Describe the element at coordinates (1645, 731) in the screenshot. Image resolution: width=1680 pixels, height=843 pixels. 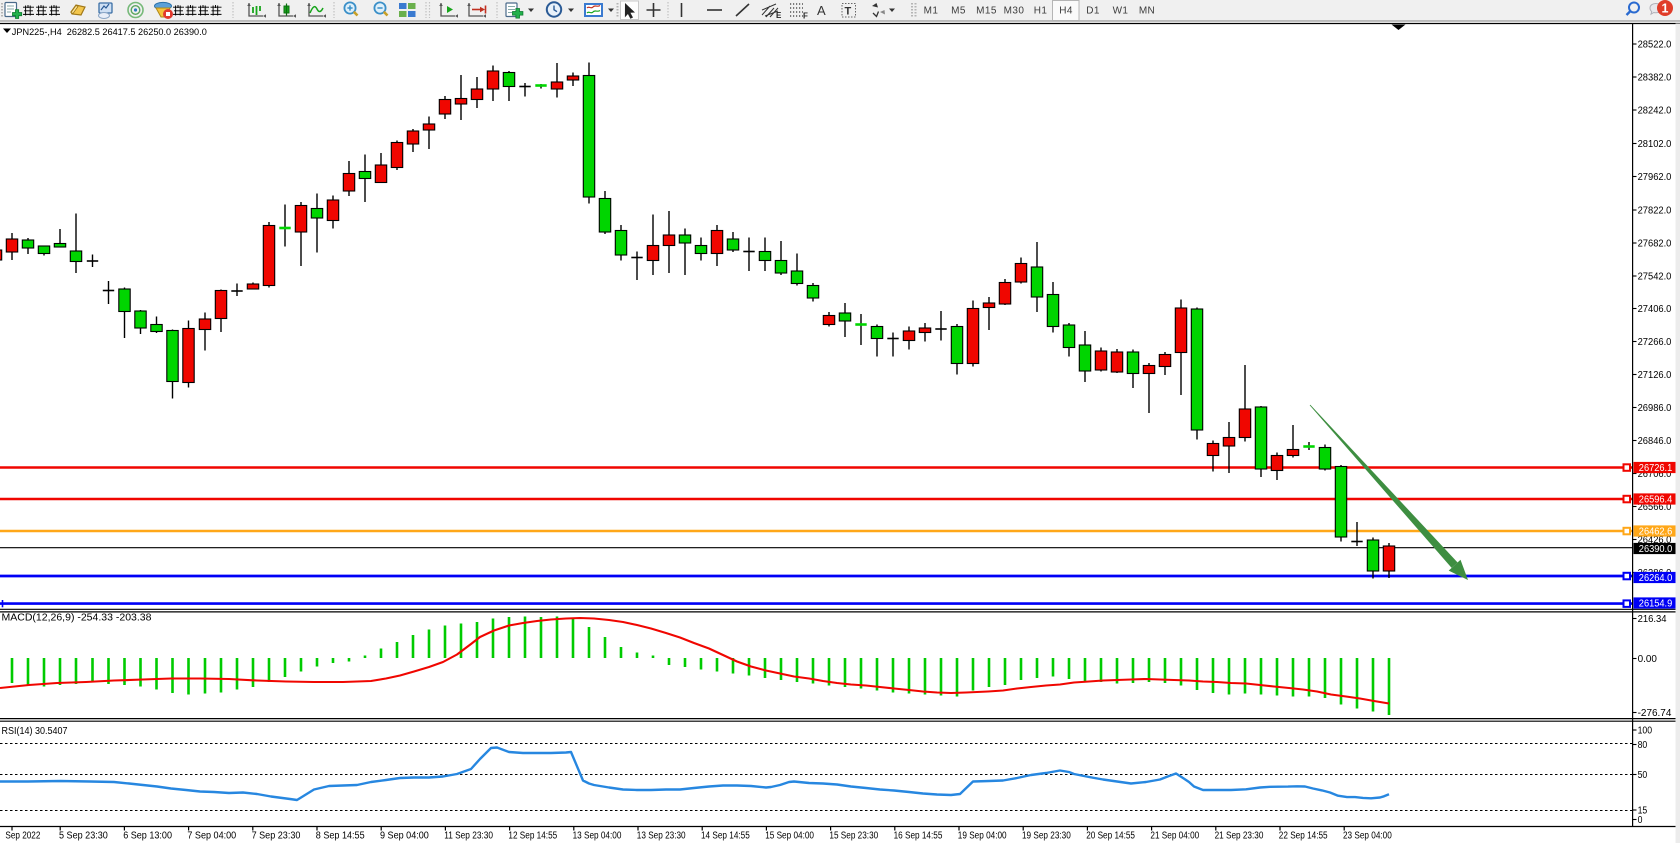
I see `svg-text: 100` at that location.